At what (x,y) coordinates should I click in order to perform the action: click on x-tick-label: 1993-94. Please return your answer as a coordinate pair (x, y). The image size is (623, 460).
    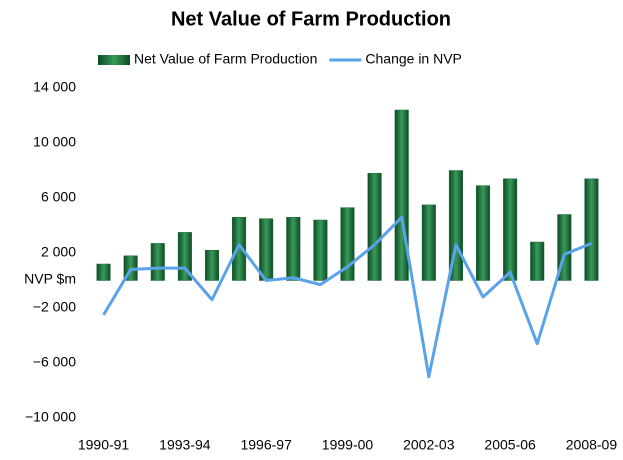
    Looking at the image, I should click on (185, 445).